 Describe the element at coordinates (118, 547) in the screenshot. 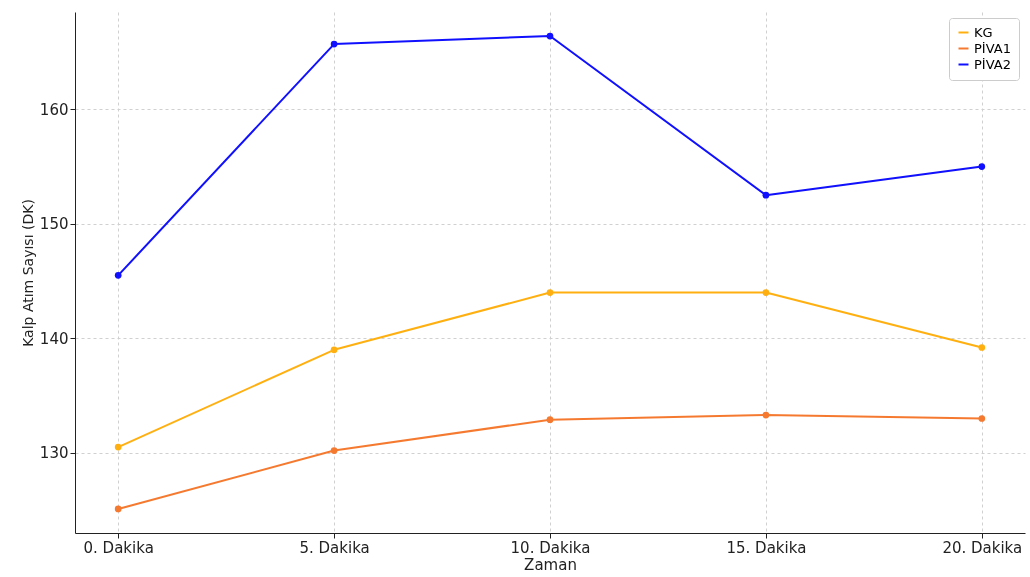

I see `x-tick-label: 0. Dakika` at that location.